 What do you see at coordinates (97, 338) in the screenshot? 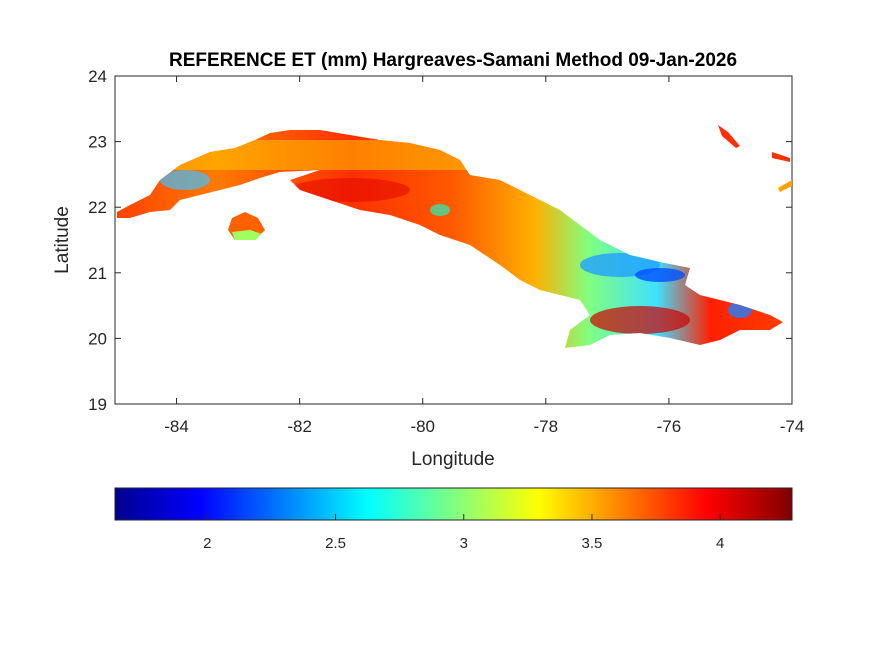
I see `y-tick-label: 20` at bounding box center [97, 338].